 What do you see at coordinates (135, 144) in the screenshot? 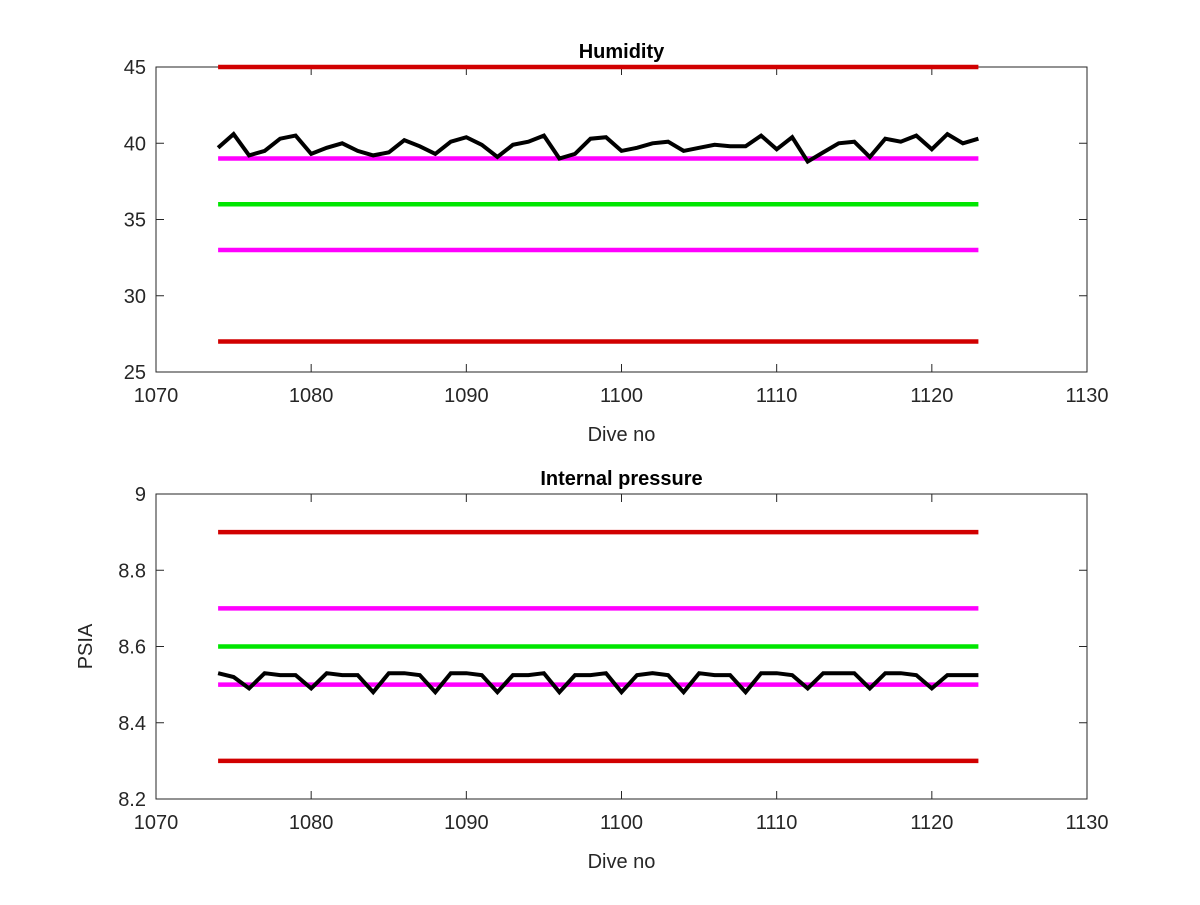
I see `y-tick-label: 40` at bounding box center [135, 144].